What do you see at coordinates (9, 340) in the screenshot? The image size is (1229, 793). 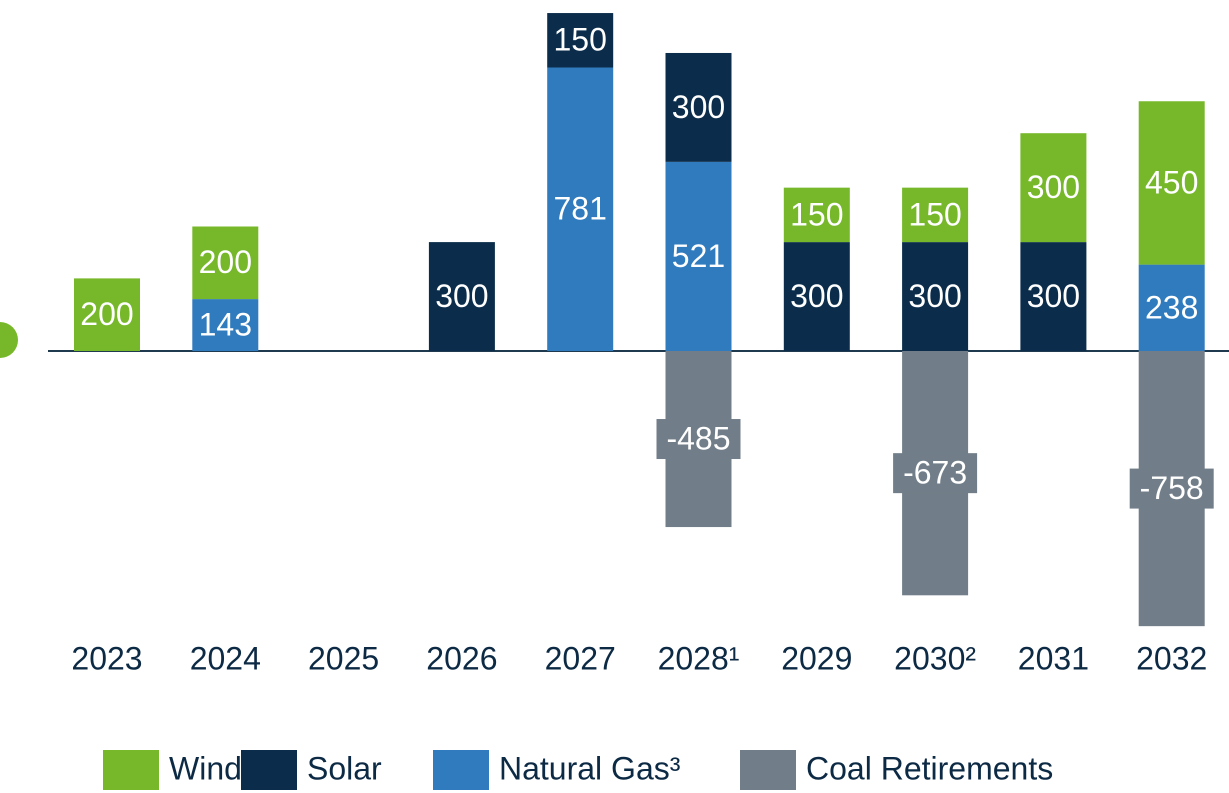 I see `decoration` at bounding box center [9, 340].